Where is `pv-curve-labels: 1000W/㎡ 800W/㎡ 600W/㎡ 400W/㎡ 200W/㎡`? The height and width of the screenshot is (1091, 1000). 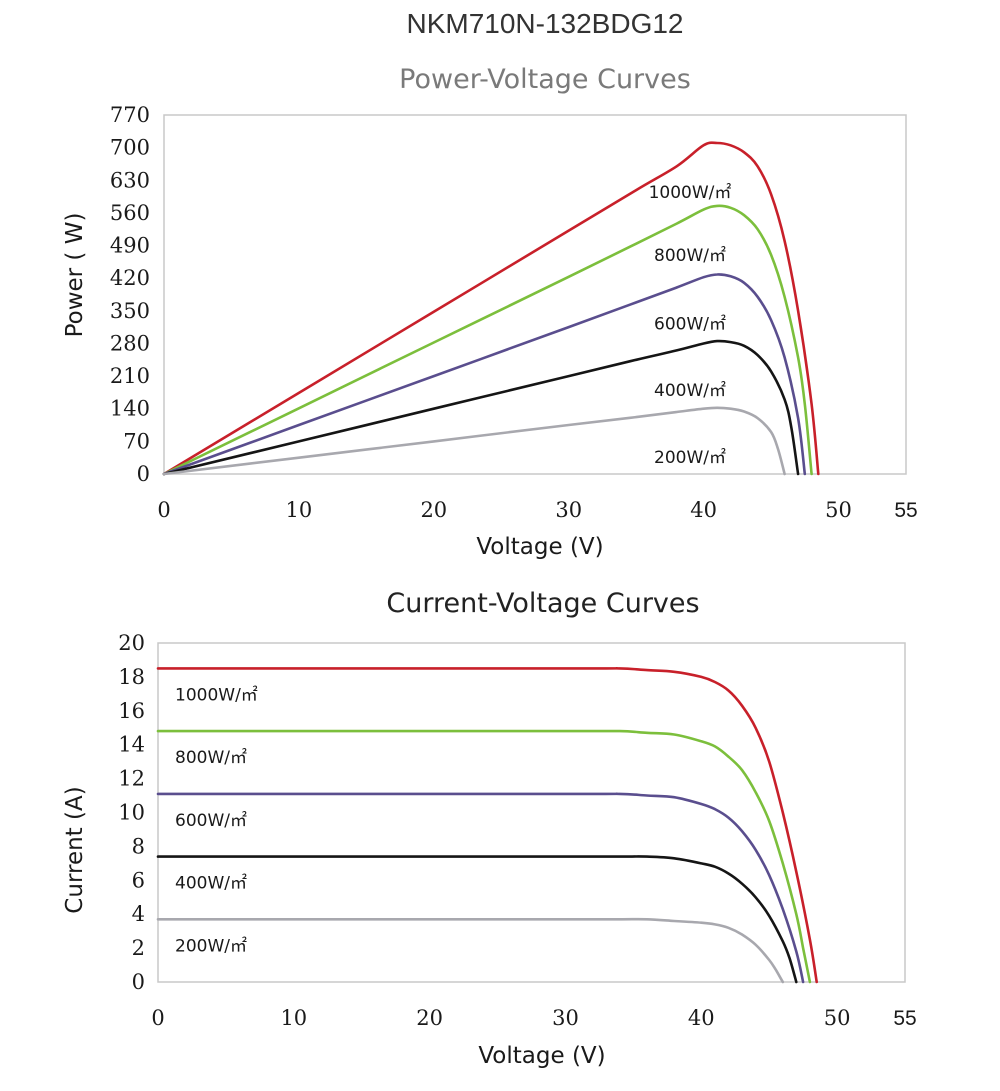
pv-curve-labels: 1000W/㎡ 800W/㎡ 600W/㎡ 400W/㎡ 200W/㎡ is located at coordinates (690, 325).